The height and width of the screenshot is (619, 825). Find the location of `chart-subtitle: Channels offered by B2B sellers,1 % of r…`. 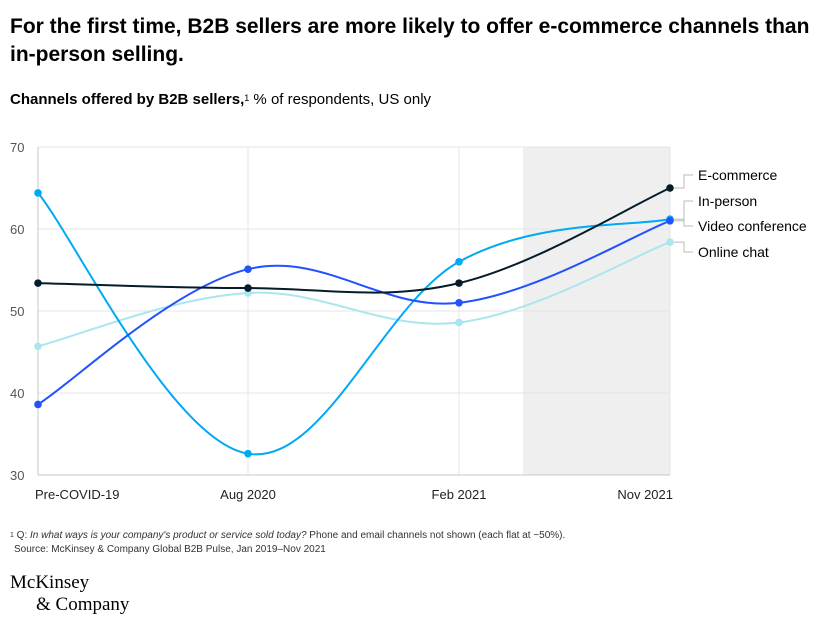

chart-subtitle: Channels offered by B2B sellers,1 % of r… is located at coordinates (220, 100).